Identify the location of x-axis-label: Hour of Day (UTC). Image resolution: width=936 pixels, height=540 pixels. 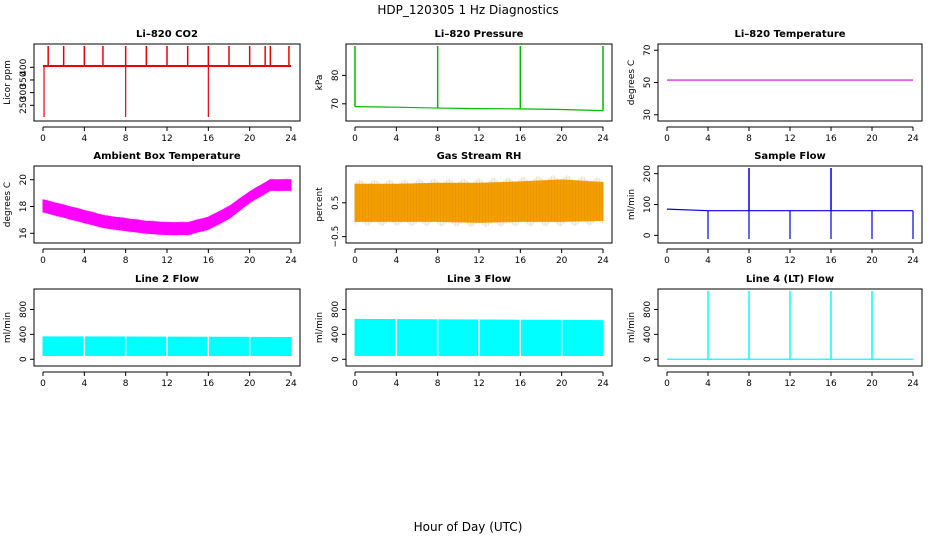
(468, 527).